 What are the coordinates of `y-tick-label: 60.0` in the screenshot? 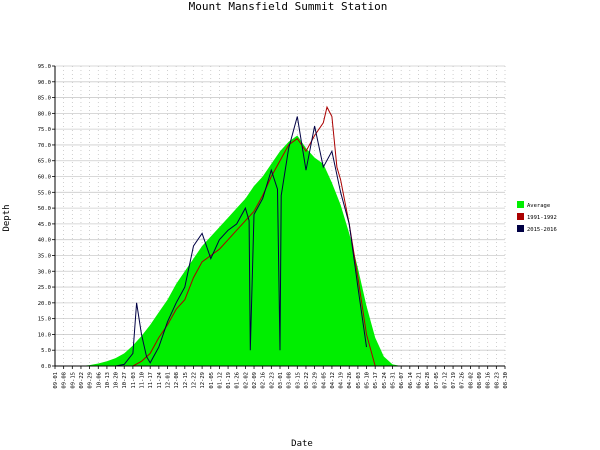 It's located at (44, 178).